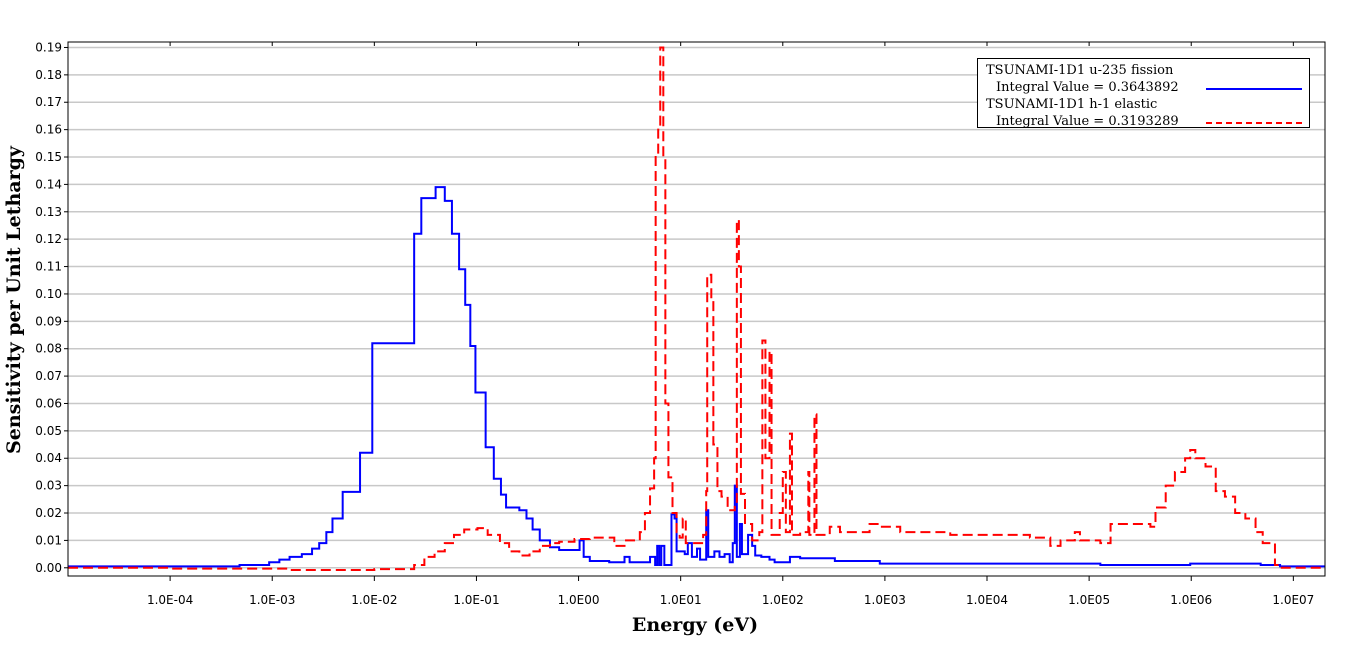 This screenshot has height=647, width=1345. Describe the element at coordinates (48, 130) in the screenshot. I see `y-tick-label: 0.16` at that location.